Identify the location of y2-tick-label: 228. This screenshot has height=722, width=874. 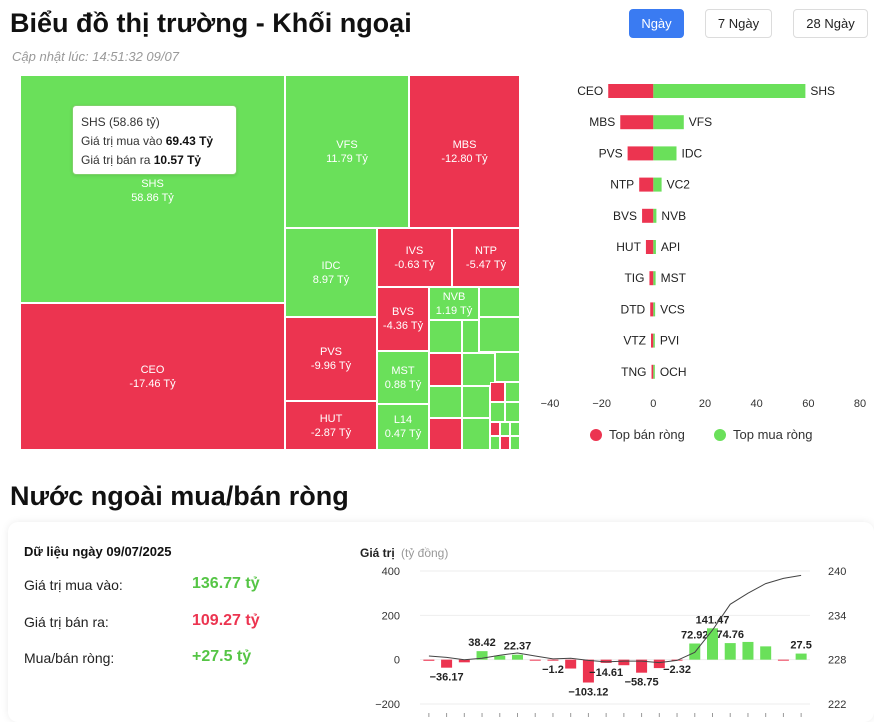
(837, 661).